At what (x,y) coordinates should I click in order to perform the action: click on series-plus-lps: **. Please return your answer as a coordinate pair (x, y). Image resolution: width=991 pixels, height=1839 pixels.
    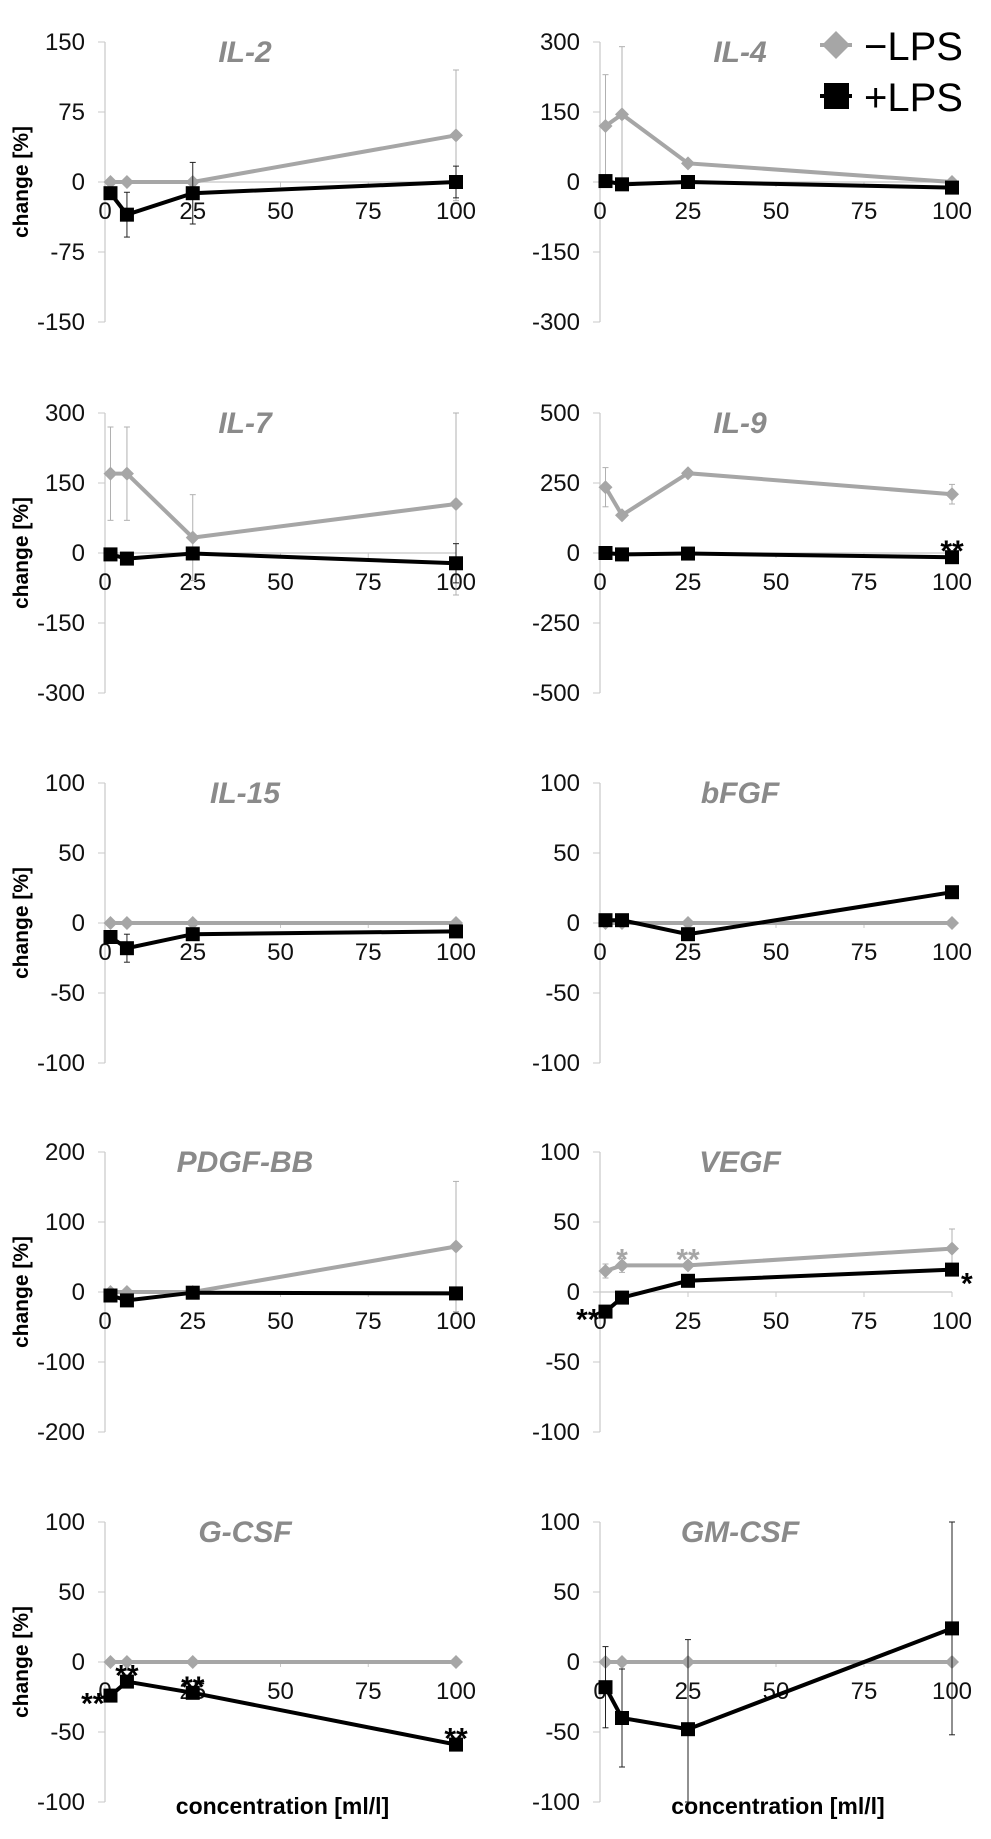
    Looking at the image, I should click on (781, 551).